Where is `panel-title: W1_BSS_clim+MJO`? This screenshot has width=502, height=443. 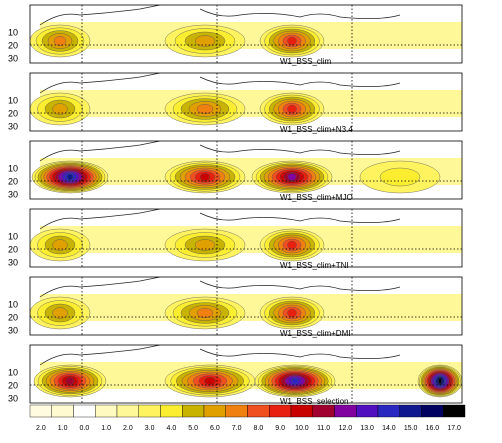
panel-title: W1_BSS_clim+MJO is located at coordinates (316, 197).